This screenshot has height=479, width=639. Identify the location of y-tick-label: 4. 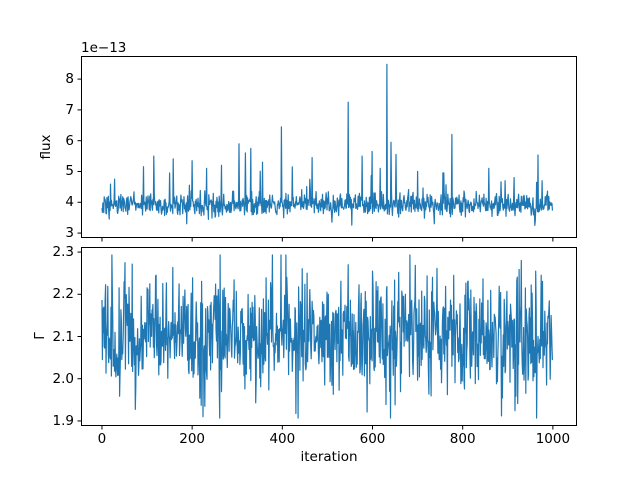
(69, 202).